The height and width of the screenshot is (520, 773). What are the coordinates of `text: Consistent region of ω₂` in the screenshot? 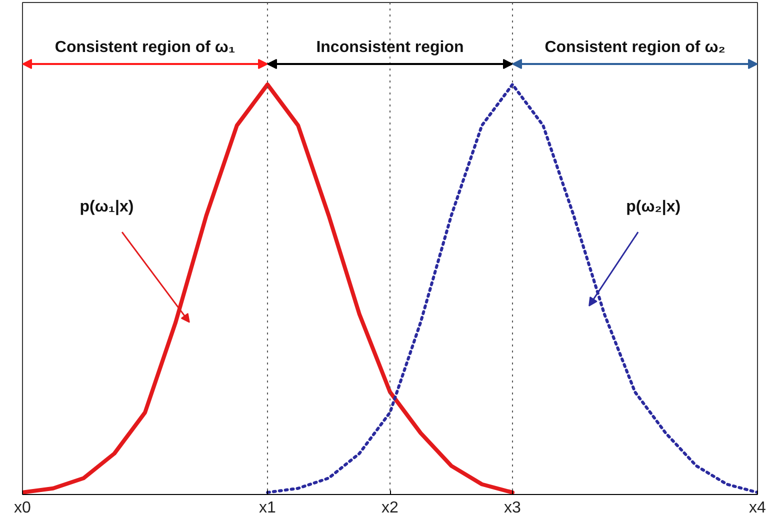 It's located at (635, 47).